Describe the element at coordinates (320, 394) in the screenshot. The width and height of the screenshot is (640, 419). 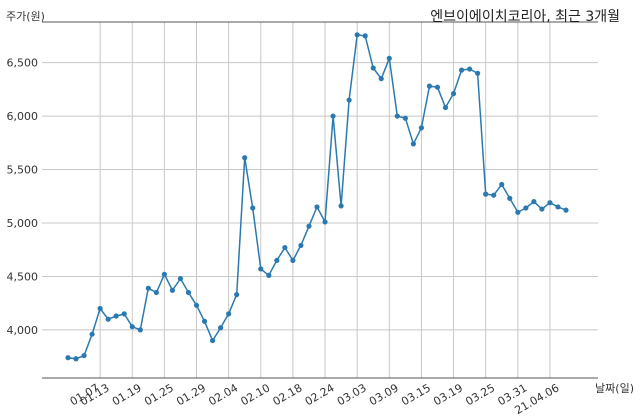
I see `x-tick-label: 02.24` at that location.